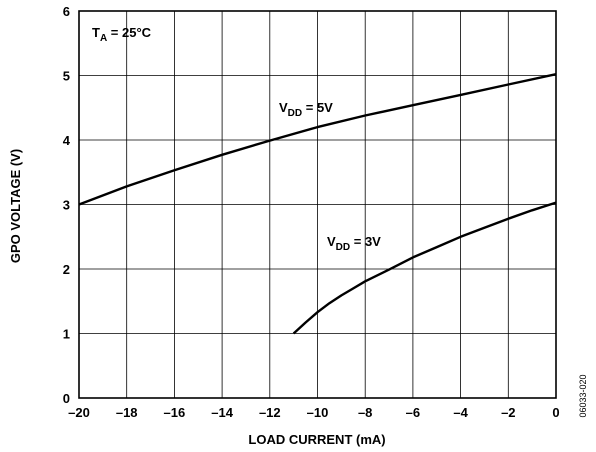 This screenshot has height=452, width=596. Describe the element at coordinates (306, 109) in the screenshot. I see `vdd5-label: VDD = 5V` at that location.